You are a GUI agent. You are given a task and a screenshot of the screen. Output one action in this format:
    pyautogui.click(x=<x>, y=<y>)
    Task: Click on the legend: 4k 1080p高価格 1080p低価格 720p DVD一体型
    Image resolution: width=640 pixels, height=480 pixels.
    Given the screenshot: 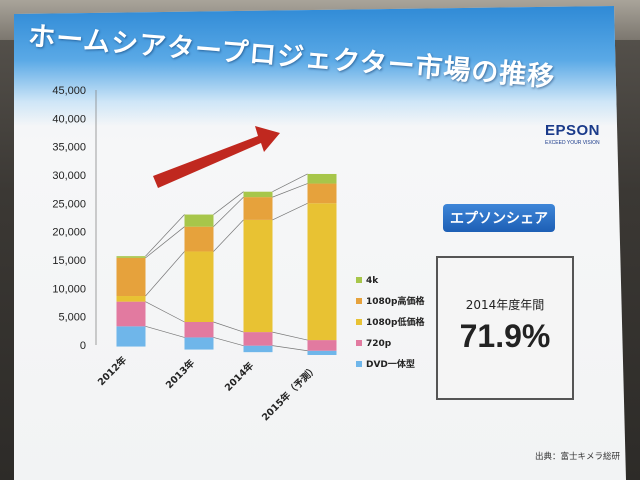 What is the action you would take?
    pyautogui.click(x=390, y=323)
    